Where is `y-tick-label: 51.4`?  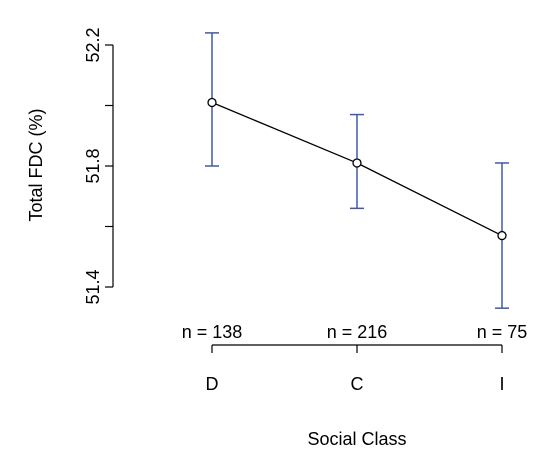
y-tick-label: 51.4 is located at coordinates (93, 286).